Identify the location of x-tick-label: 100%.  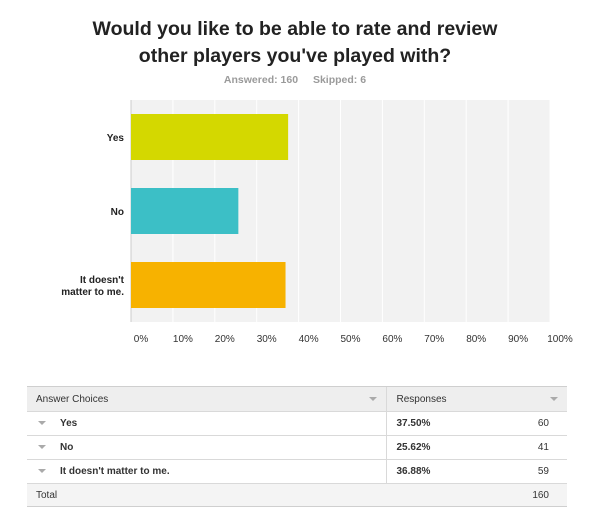
(560, 339).